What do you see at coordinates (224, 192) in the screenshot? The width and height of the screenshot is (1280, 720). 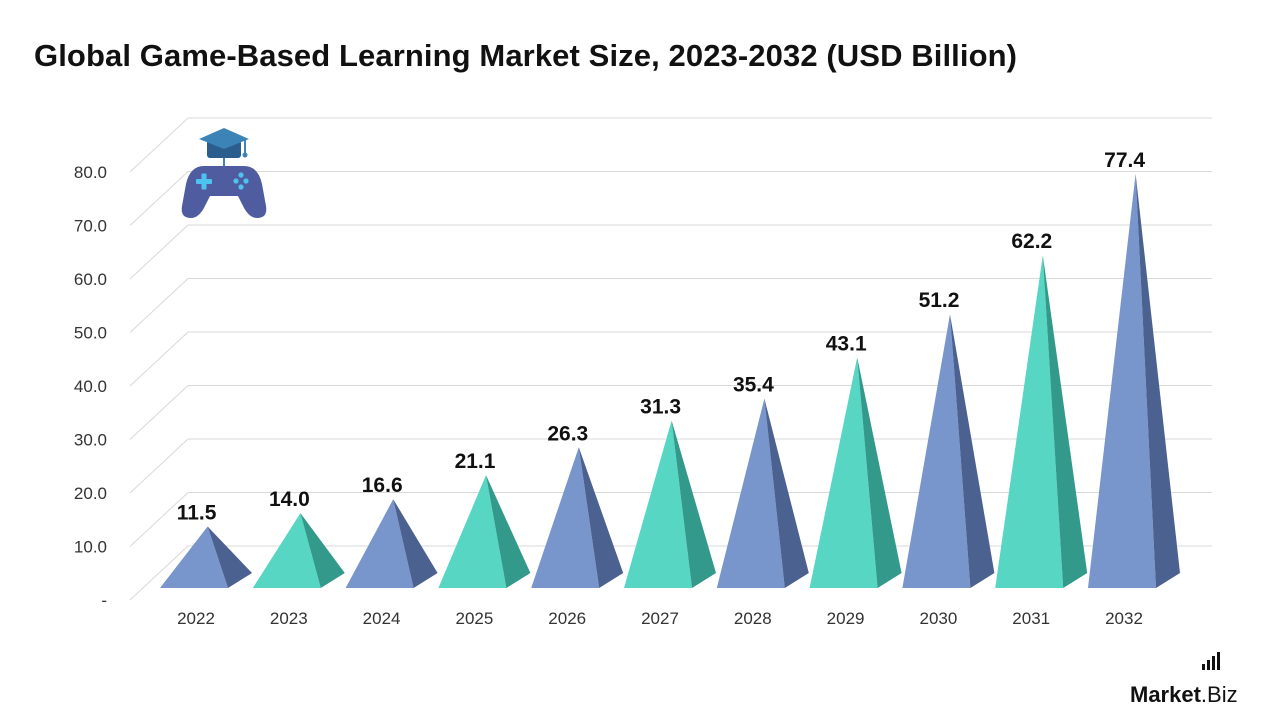 I see `gamepad-icon` at bounding box center [224, 192].